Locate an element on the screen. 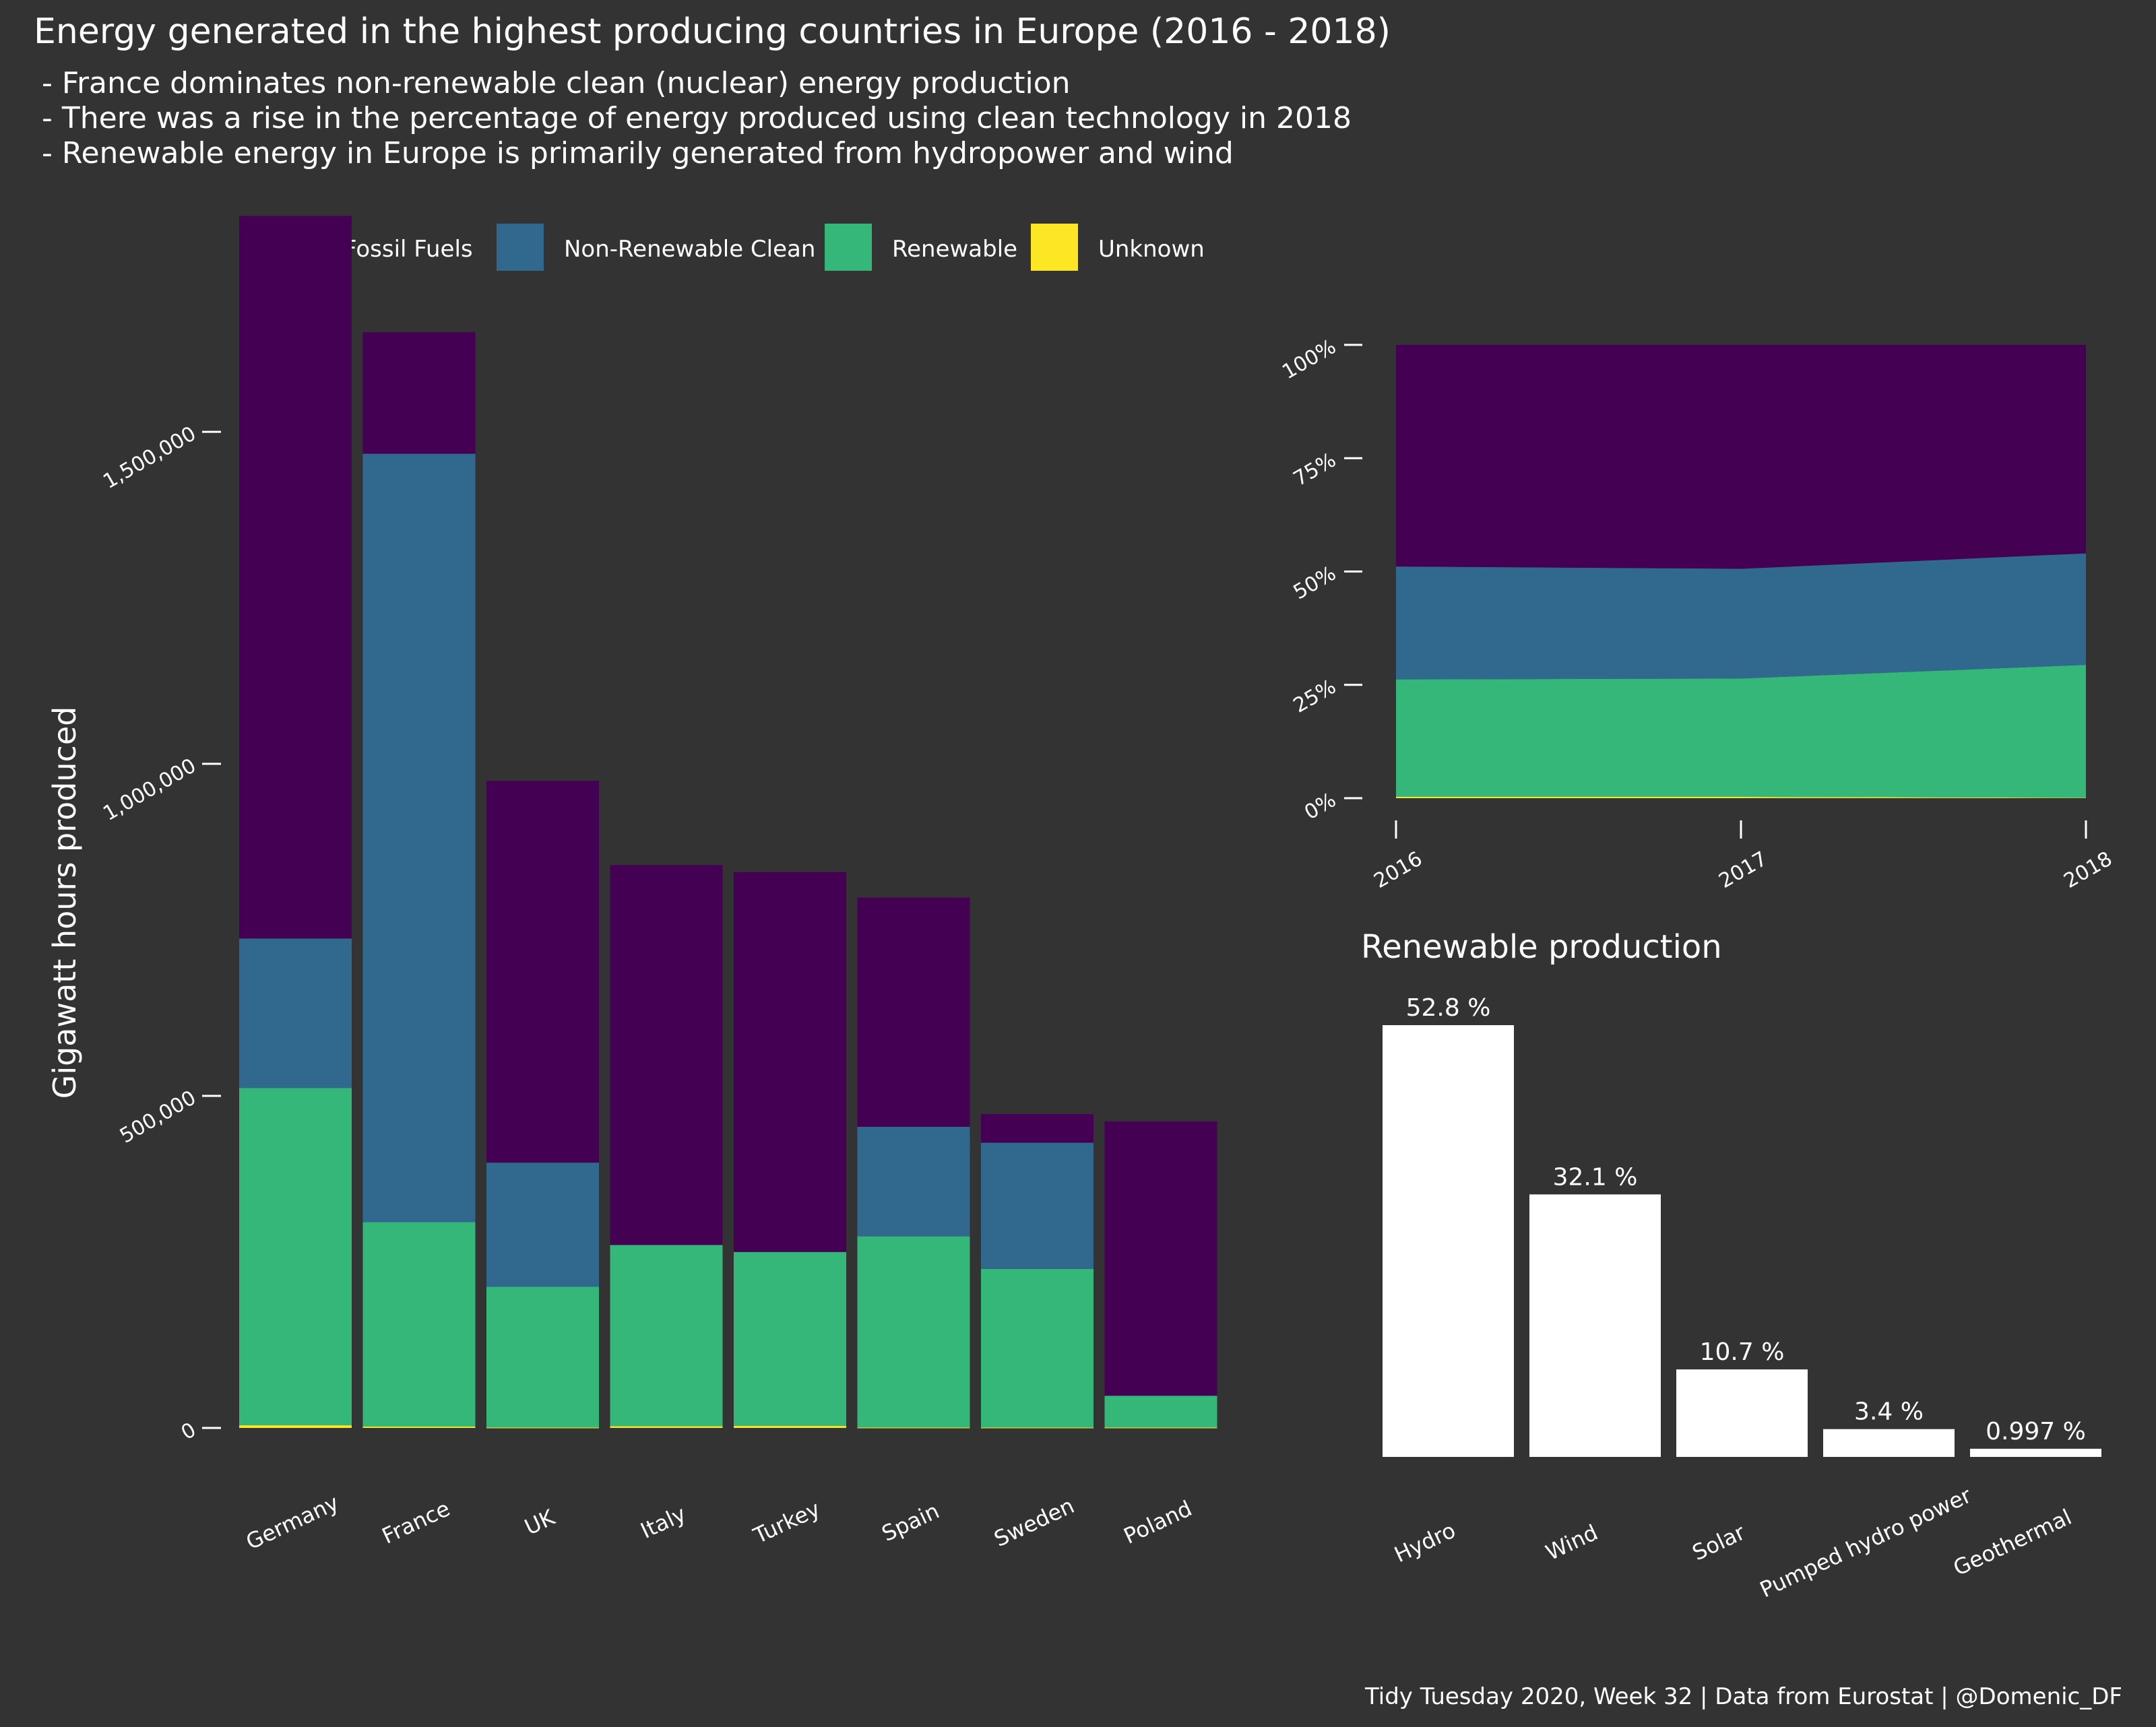  bar-germany-unknown is located at coordinates (295, 1427).